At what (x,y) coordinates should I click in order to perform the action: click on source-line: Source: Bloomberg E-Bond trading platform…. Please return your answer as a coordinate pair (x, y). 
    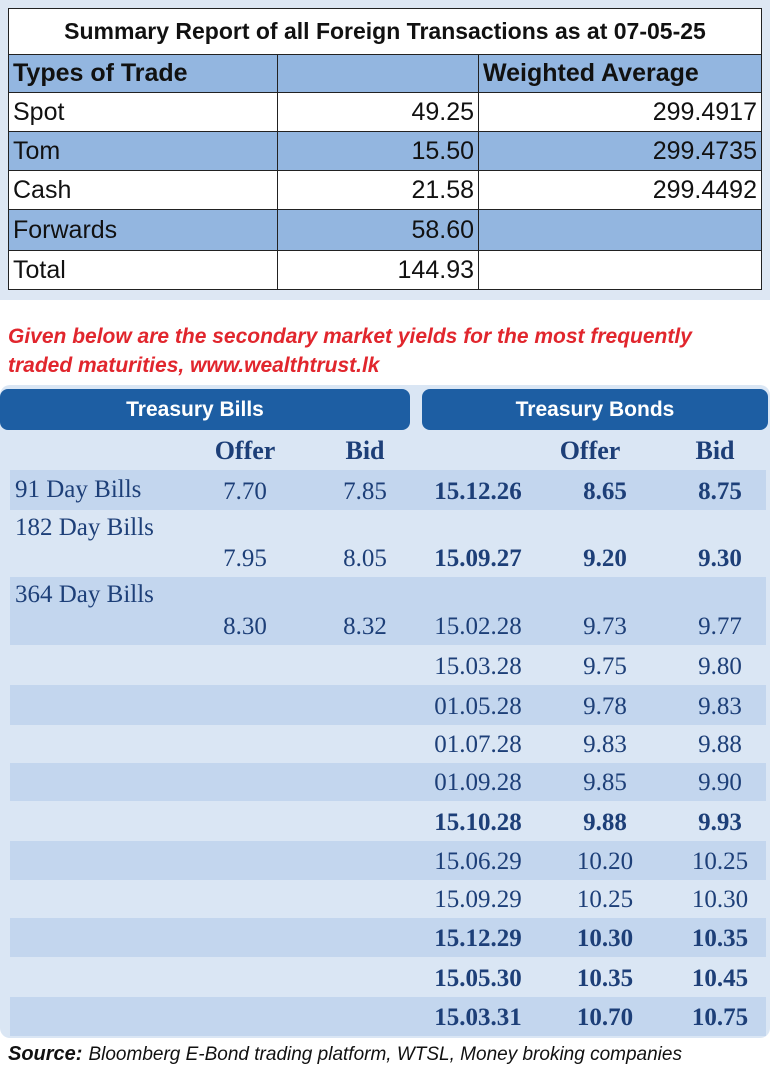
    Looking at the image, I should click on (388, 1054).